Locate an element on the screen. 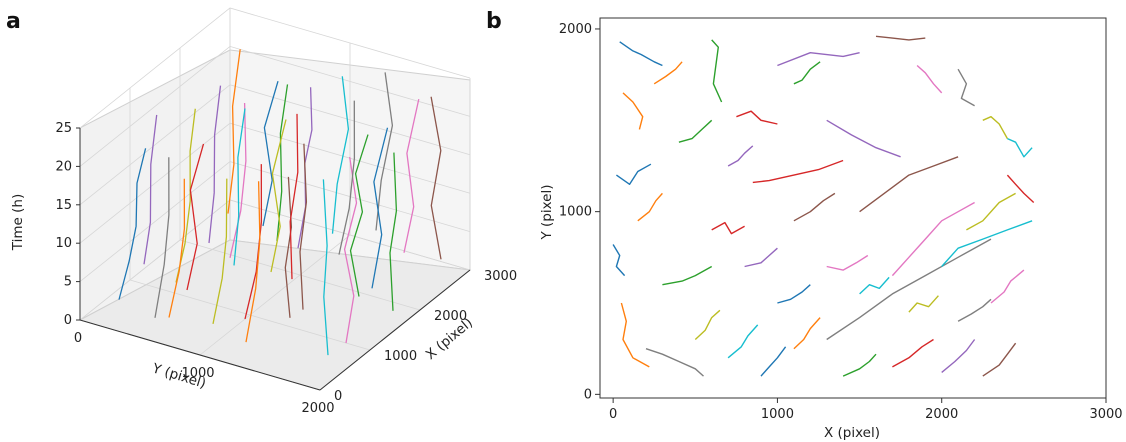 This screenshot has width=1126, height=442. panel-a-zlabel: Time (h) is located at coordinates (18, 222).